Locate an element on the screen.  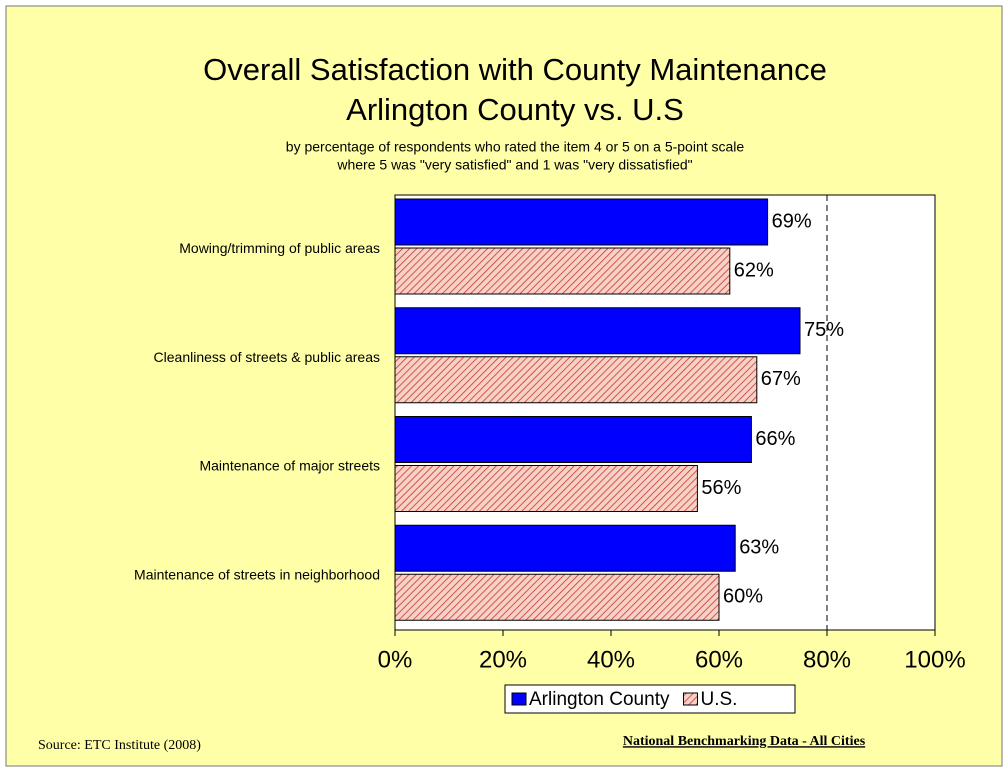
x-tick-label: 40% is located at coordinates (611, 659).